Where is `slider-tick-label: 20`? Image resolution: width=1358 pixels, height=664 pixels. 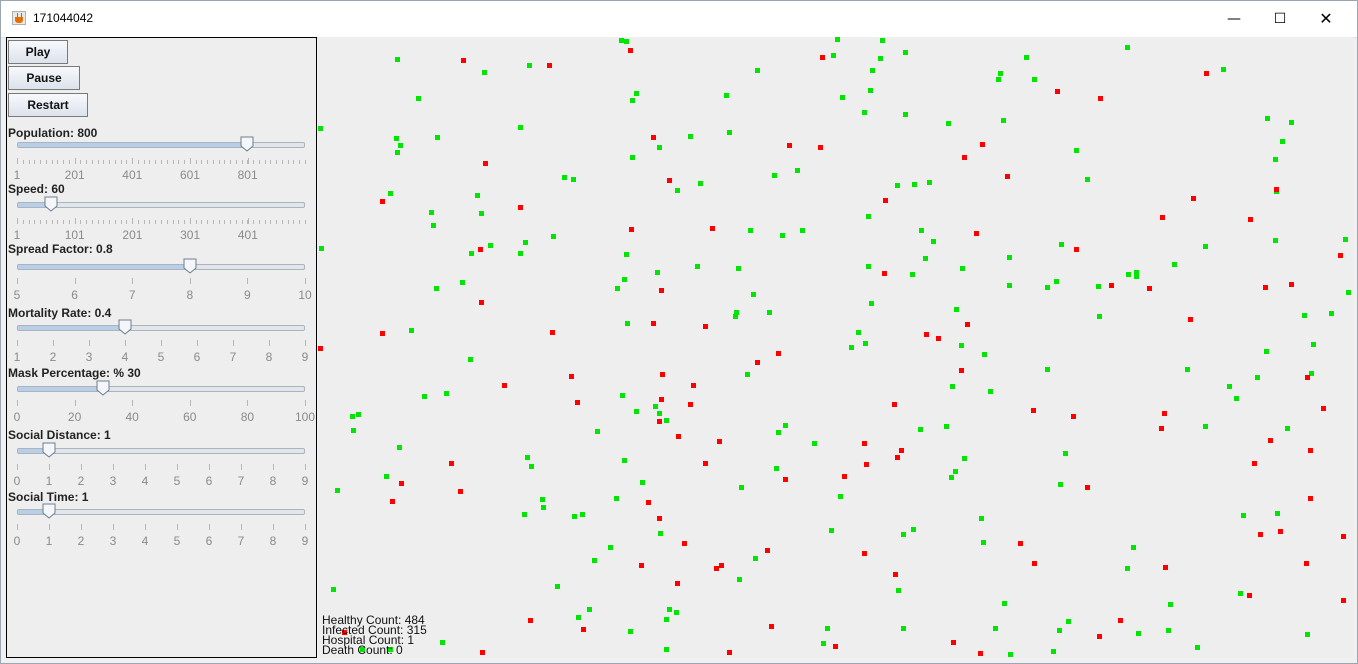
slider-tick-label: 20 is located at coordinates (74, 417).